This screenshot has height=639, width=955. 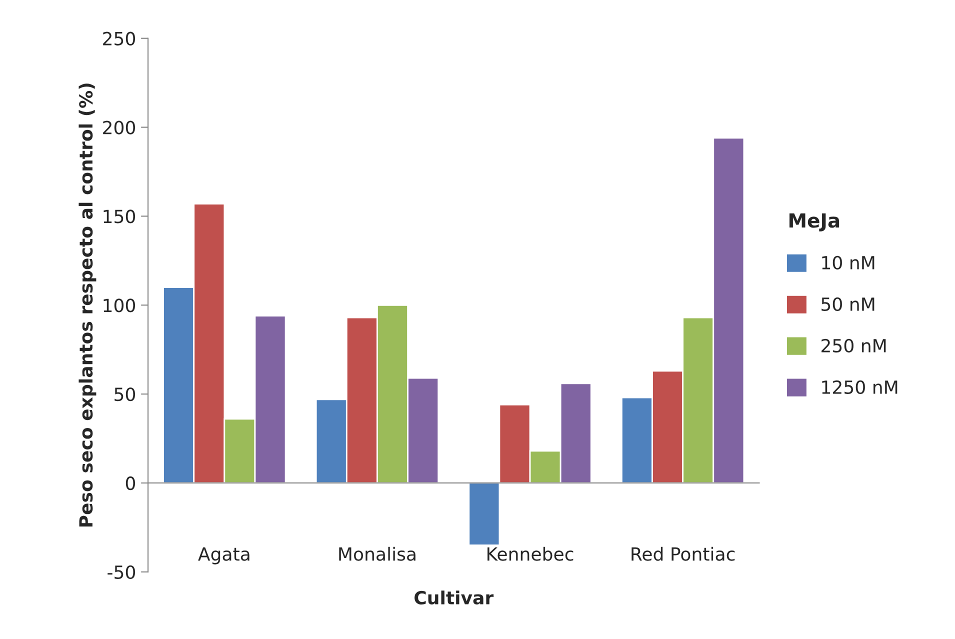 I want to click on legend-label: 1250 nM, so click(x=860, y=387).